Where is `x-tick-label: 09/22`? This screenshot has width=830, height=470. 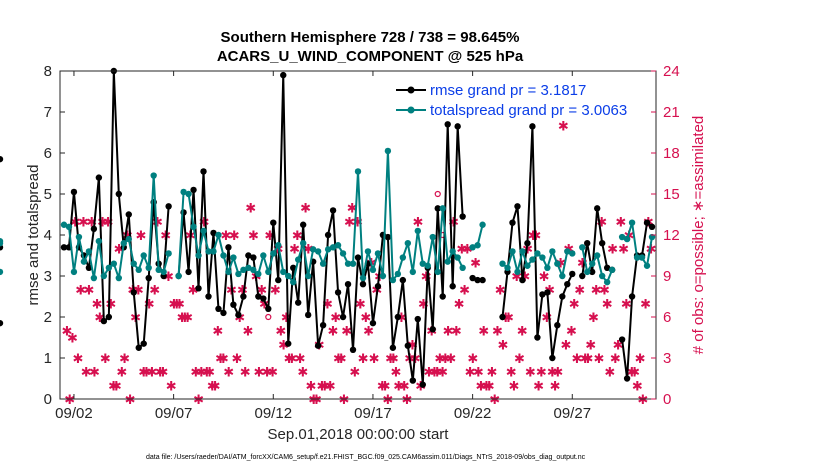
x-tick-label: 09/22 is located at coordinates (473, 413).